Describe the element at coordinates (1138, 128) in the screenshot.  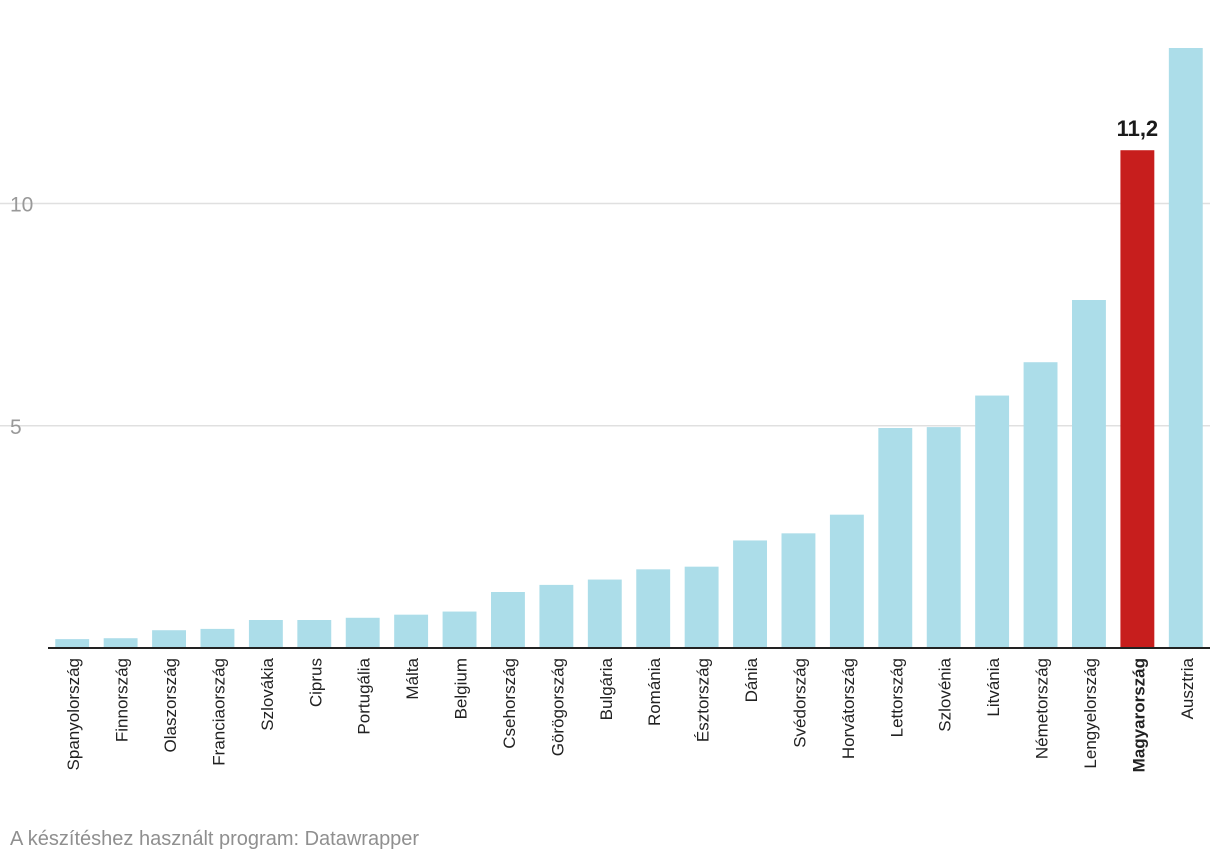
I see `data-label: 11,2` at that location.